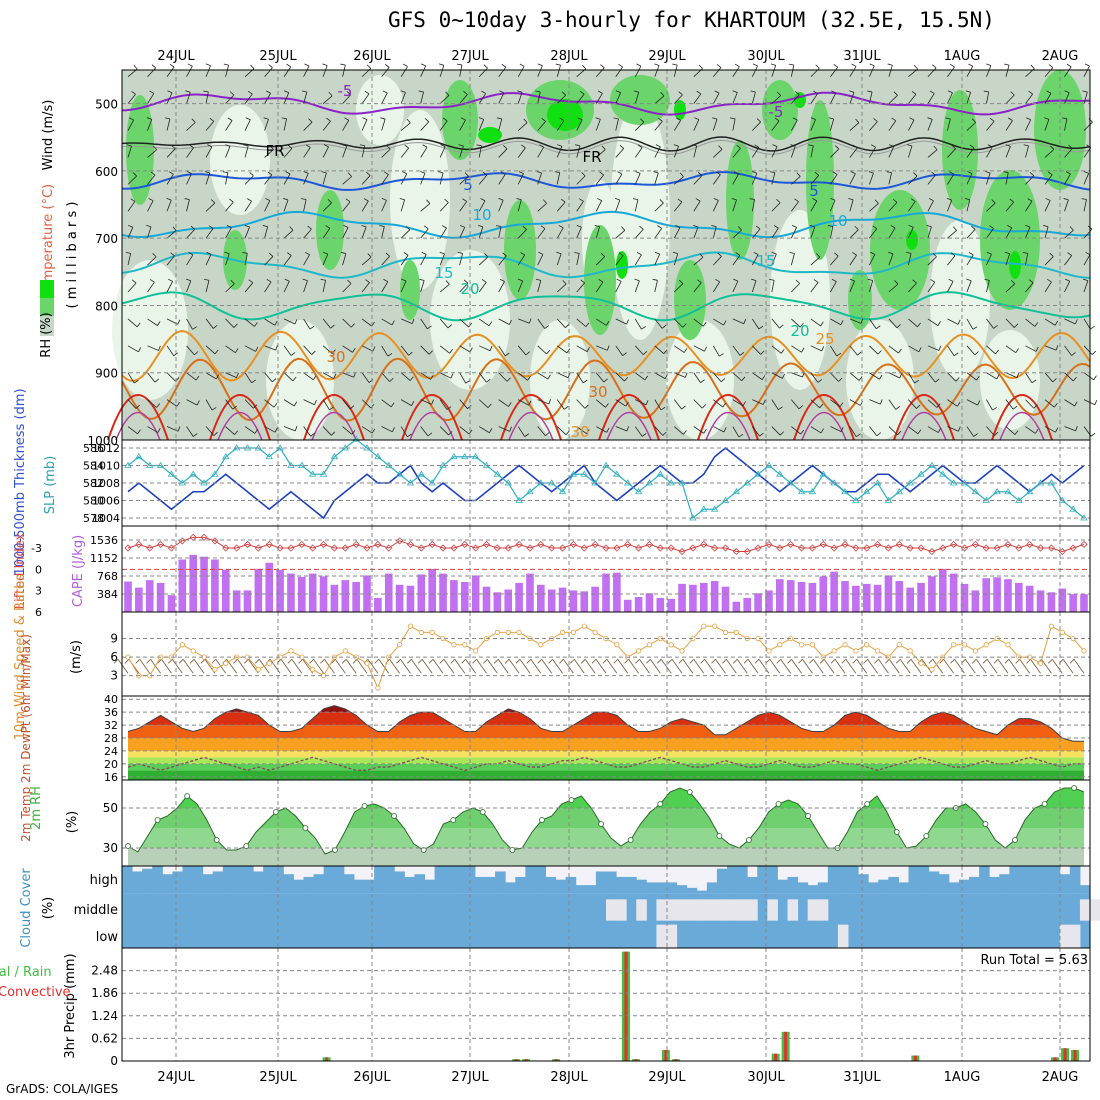  Describe the element at coordinates (333, 661) in the screenshot. I see `wind10m-barb-flag` at that location.